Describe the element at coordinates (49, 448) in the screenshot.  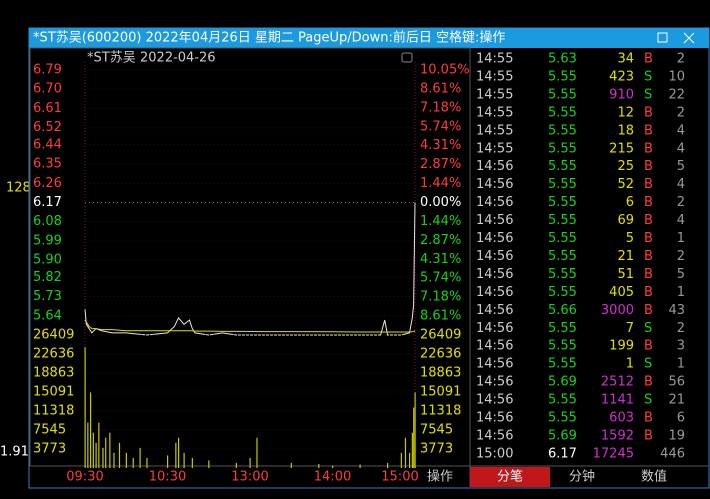
I see `y-tick-label: 3773` at that location.